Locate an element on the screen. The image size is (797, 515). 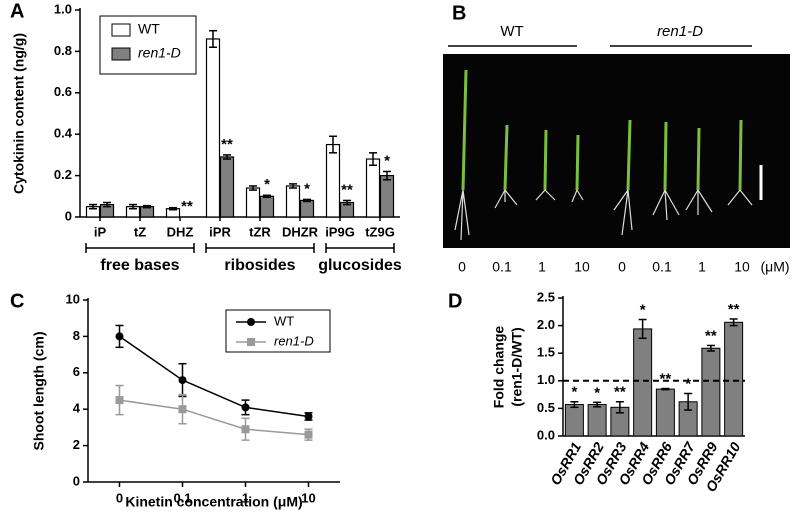
group-label: WT is located at coordinates (511, 31).